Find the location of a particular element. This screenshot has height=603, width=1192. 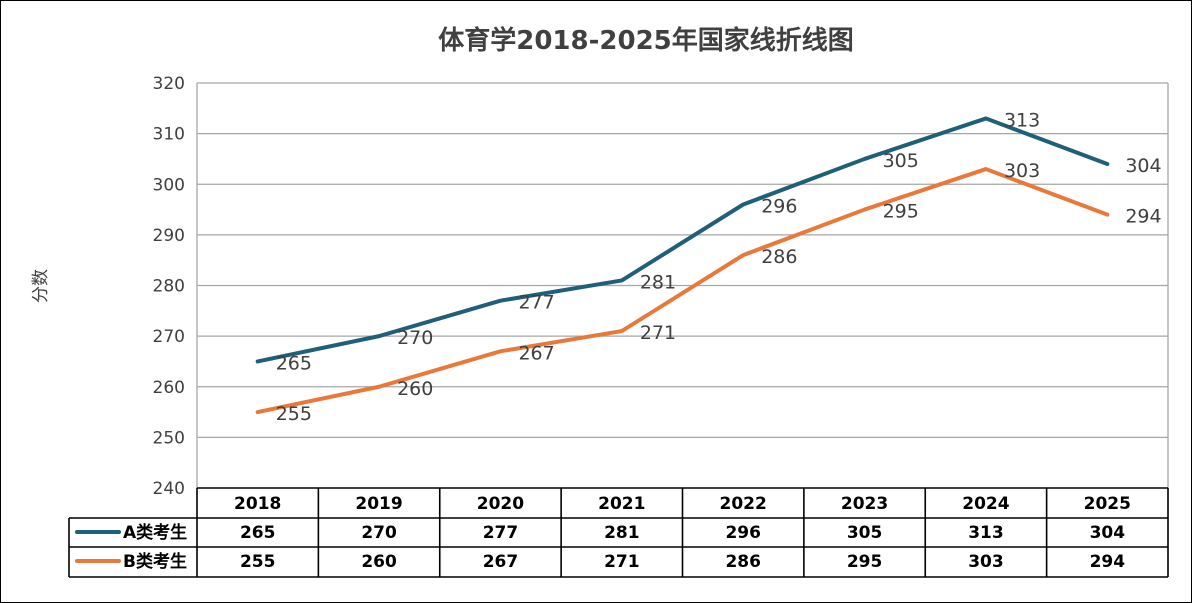

y-tick-label: 310 is located at coordinates (169, 135).